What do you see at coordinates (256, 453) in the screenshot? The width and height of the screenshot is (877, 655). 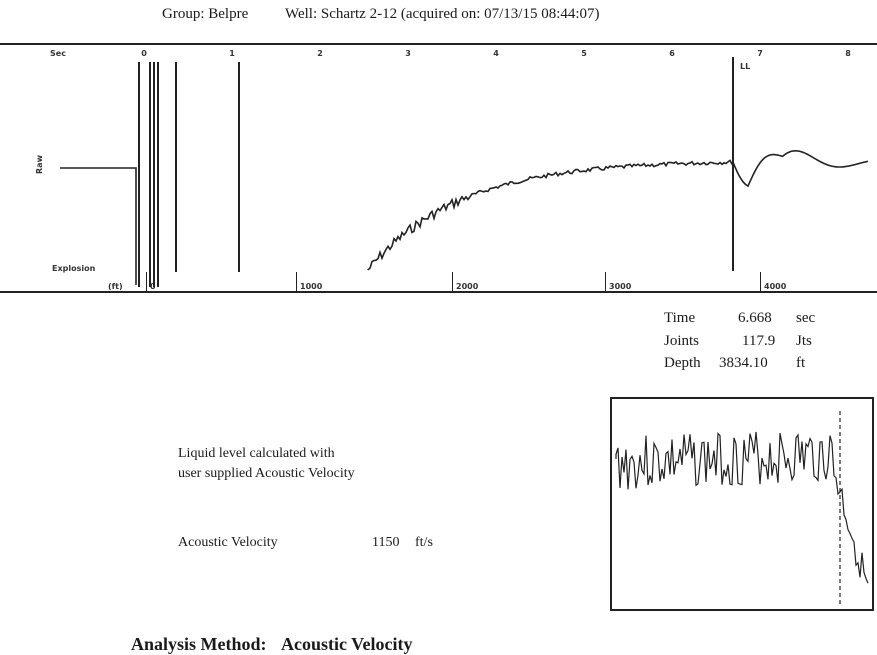 I see `note-line-1: Liquid level calculated with` at bounding box center [256, 453].